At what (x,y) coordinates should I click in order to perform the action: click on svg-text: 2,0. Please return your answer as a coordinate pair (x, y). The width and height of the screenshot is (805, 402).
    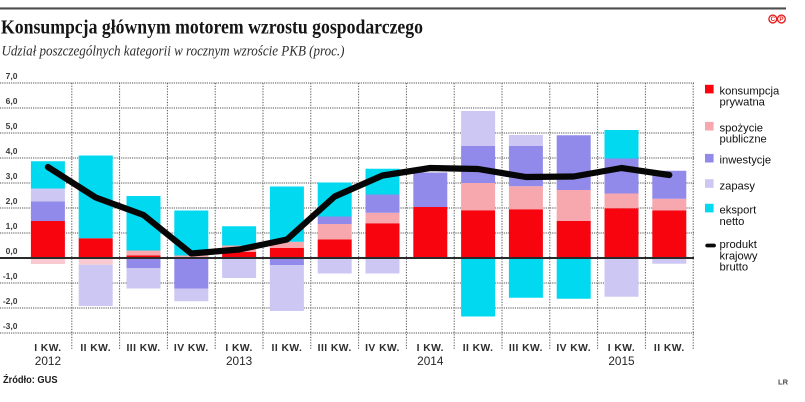
    Looking at the image, I should click on (12, 201).